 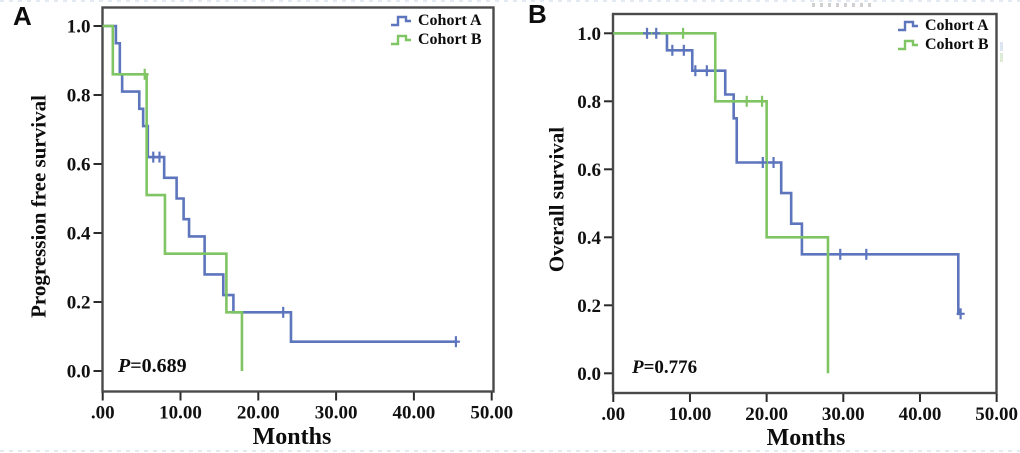 What do you see at coordinates (124, 366) in the screenshot?
I see `panel-a-p-symbol: P` at bounding box center [124, 366].